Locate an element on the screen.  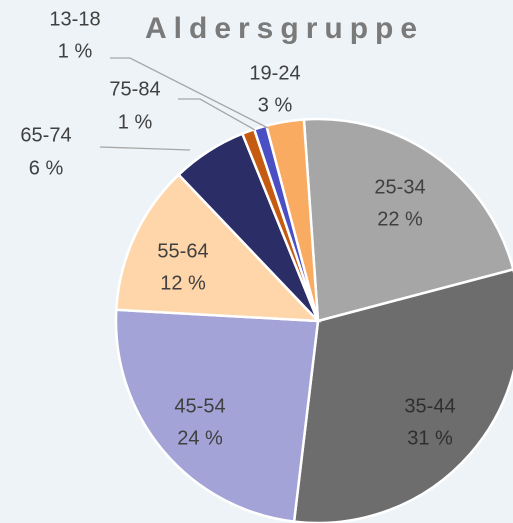
category-label: 75-84 is located at coordinates (134, 89).